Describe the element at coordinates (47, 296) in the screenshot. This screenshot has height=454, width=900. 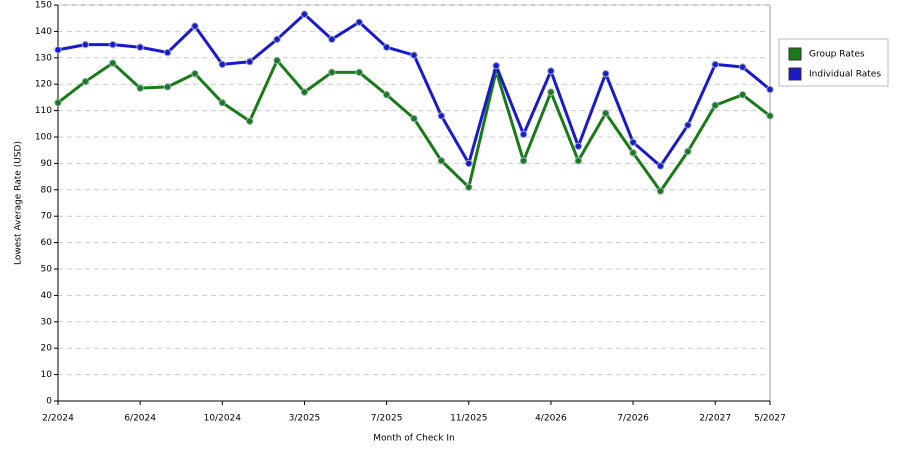
I see `y-tick-label: 40` at that location.